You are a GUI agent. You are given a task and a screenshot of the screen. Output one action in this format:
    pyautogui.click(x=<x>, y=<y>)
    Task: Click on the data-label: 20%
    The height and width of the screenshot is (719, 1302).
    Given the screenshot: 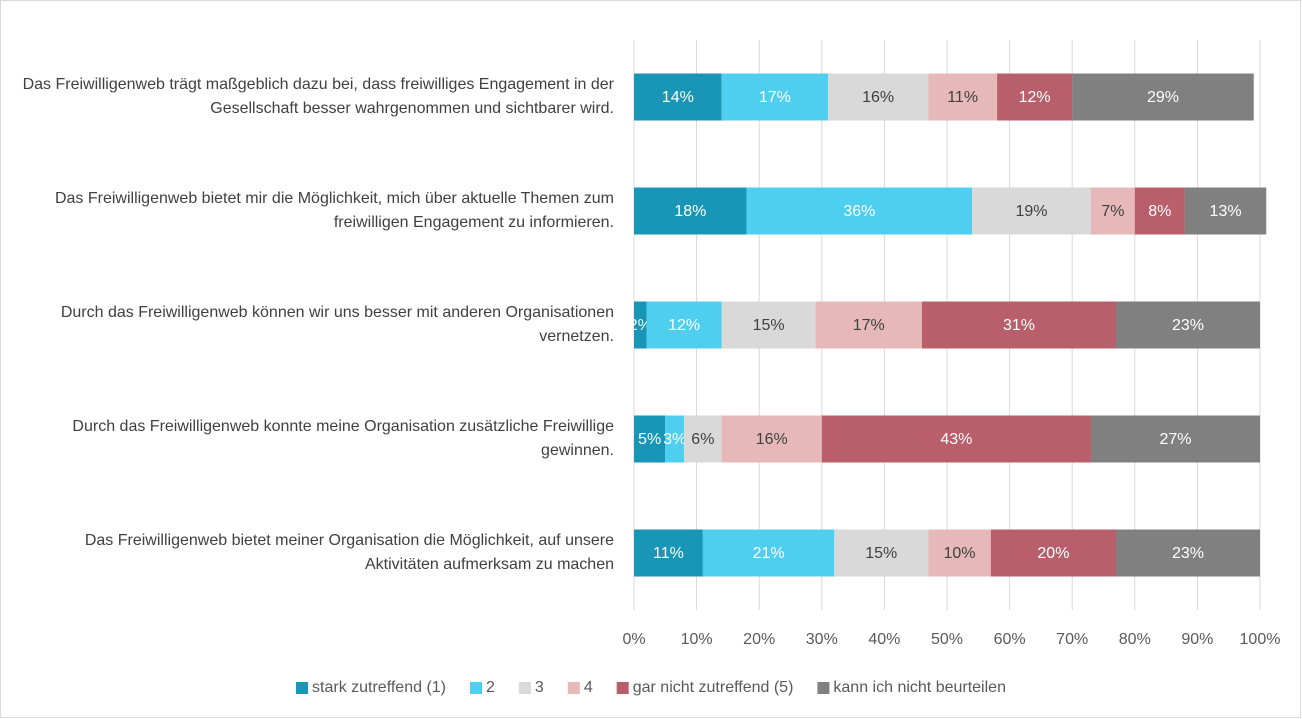 What is the action you would take?
    pyautogui.click(x=1053, y=553)
    